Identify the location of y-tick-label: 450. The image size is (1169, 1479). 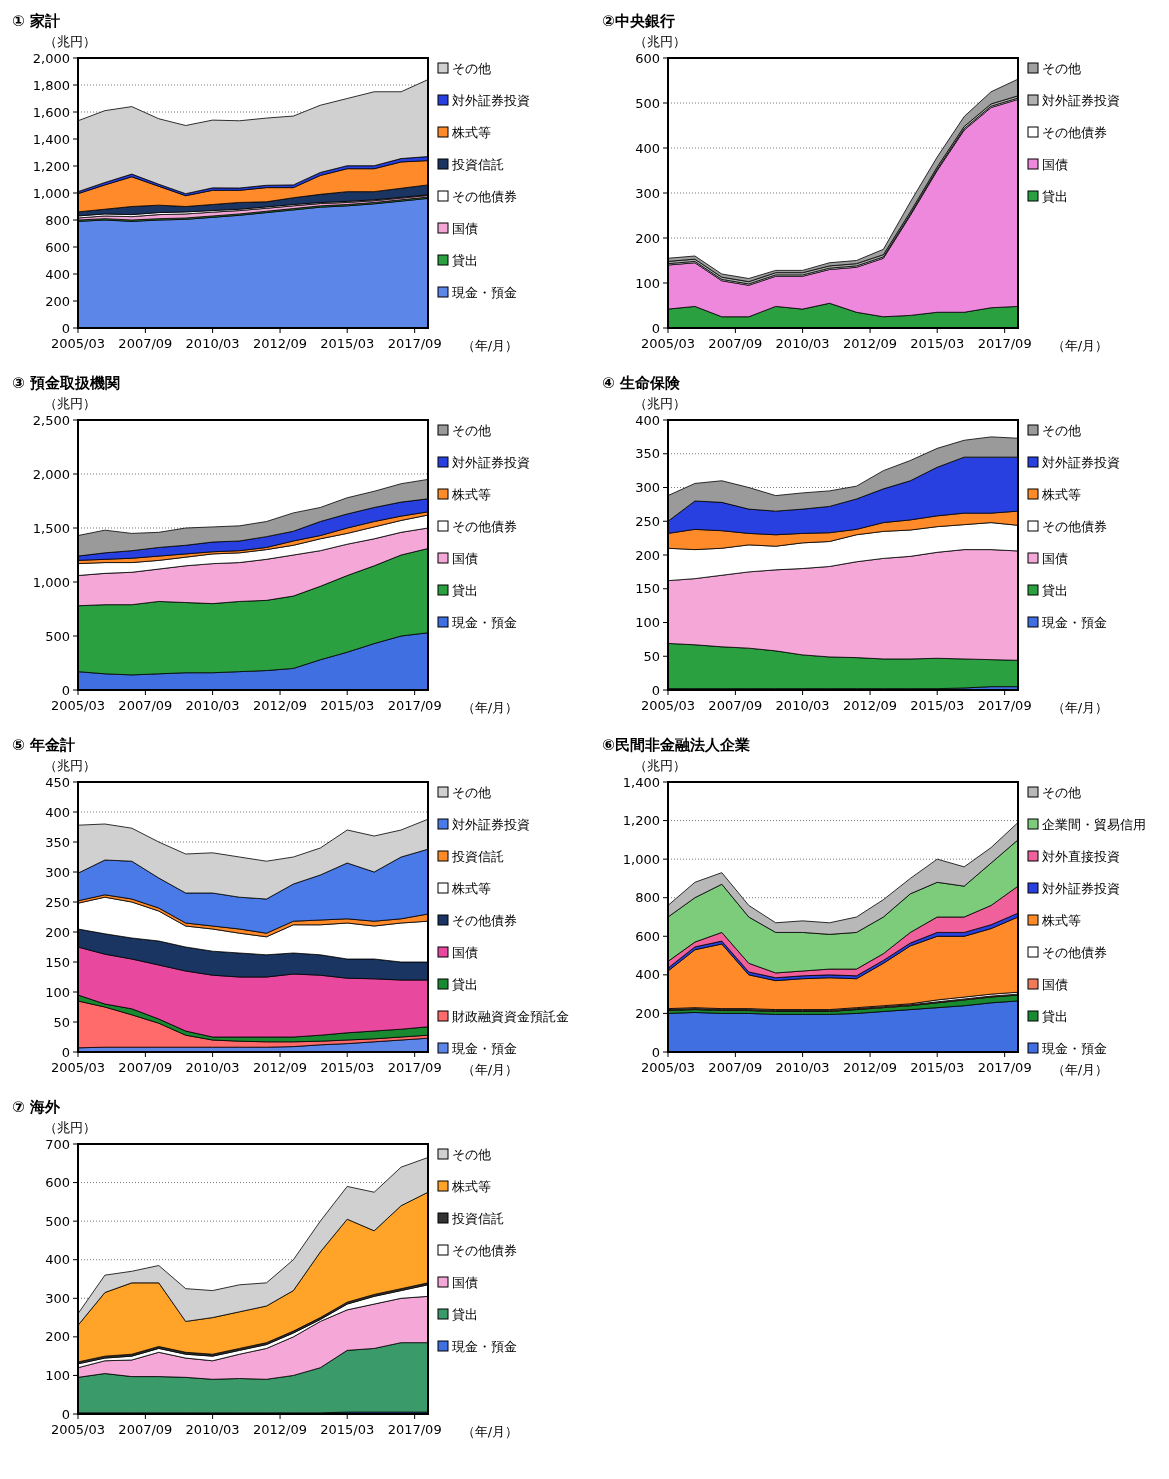
(57, 782).